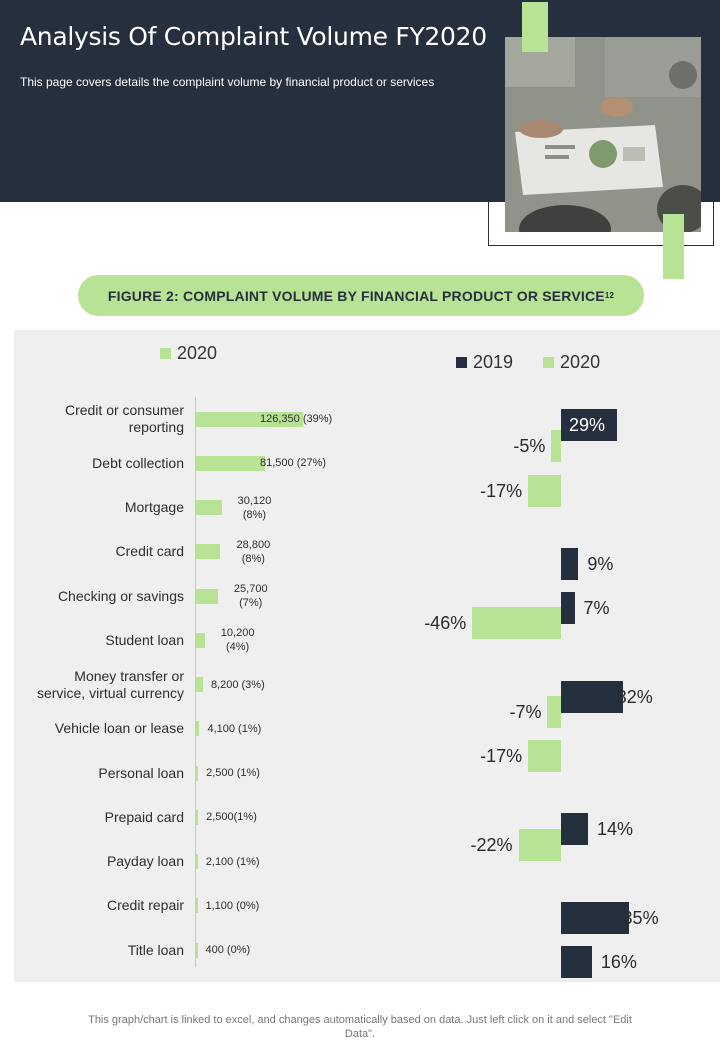  Describe the element at coordinates (165, 353) in the screenshot. I see `legend-swatch-2020` at that location.